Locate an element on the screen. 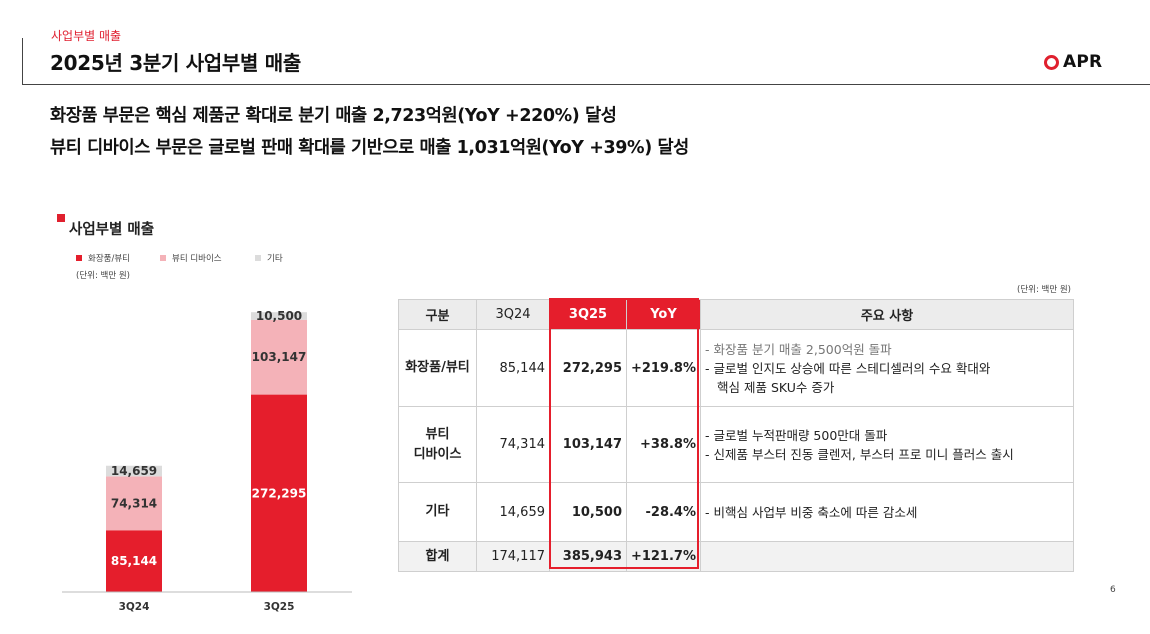  row-segment-other: 기타 is located at coordinates (437, 512).